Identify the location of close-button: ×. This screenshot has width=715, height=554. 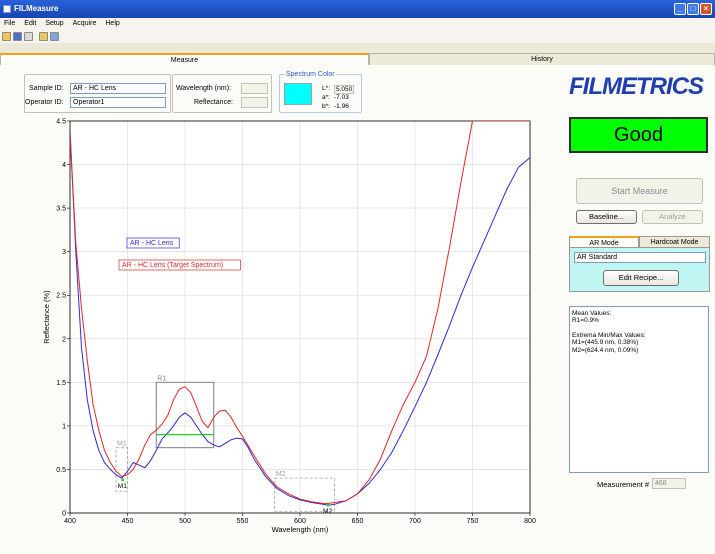
(706, 9).